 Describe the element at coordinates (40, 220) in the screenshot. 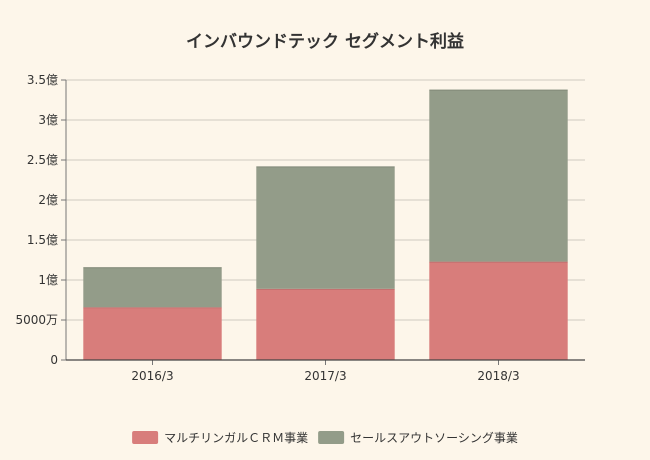

I see `y-axis: 0 5000万 1億 1.5億 2億 2.5億 3億 3.5億` at that location.